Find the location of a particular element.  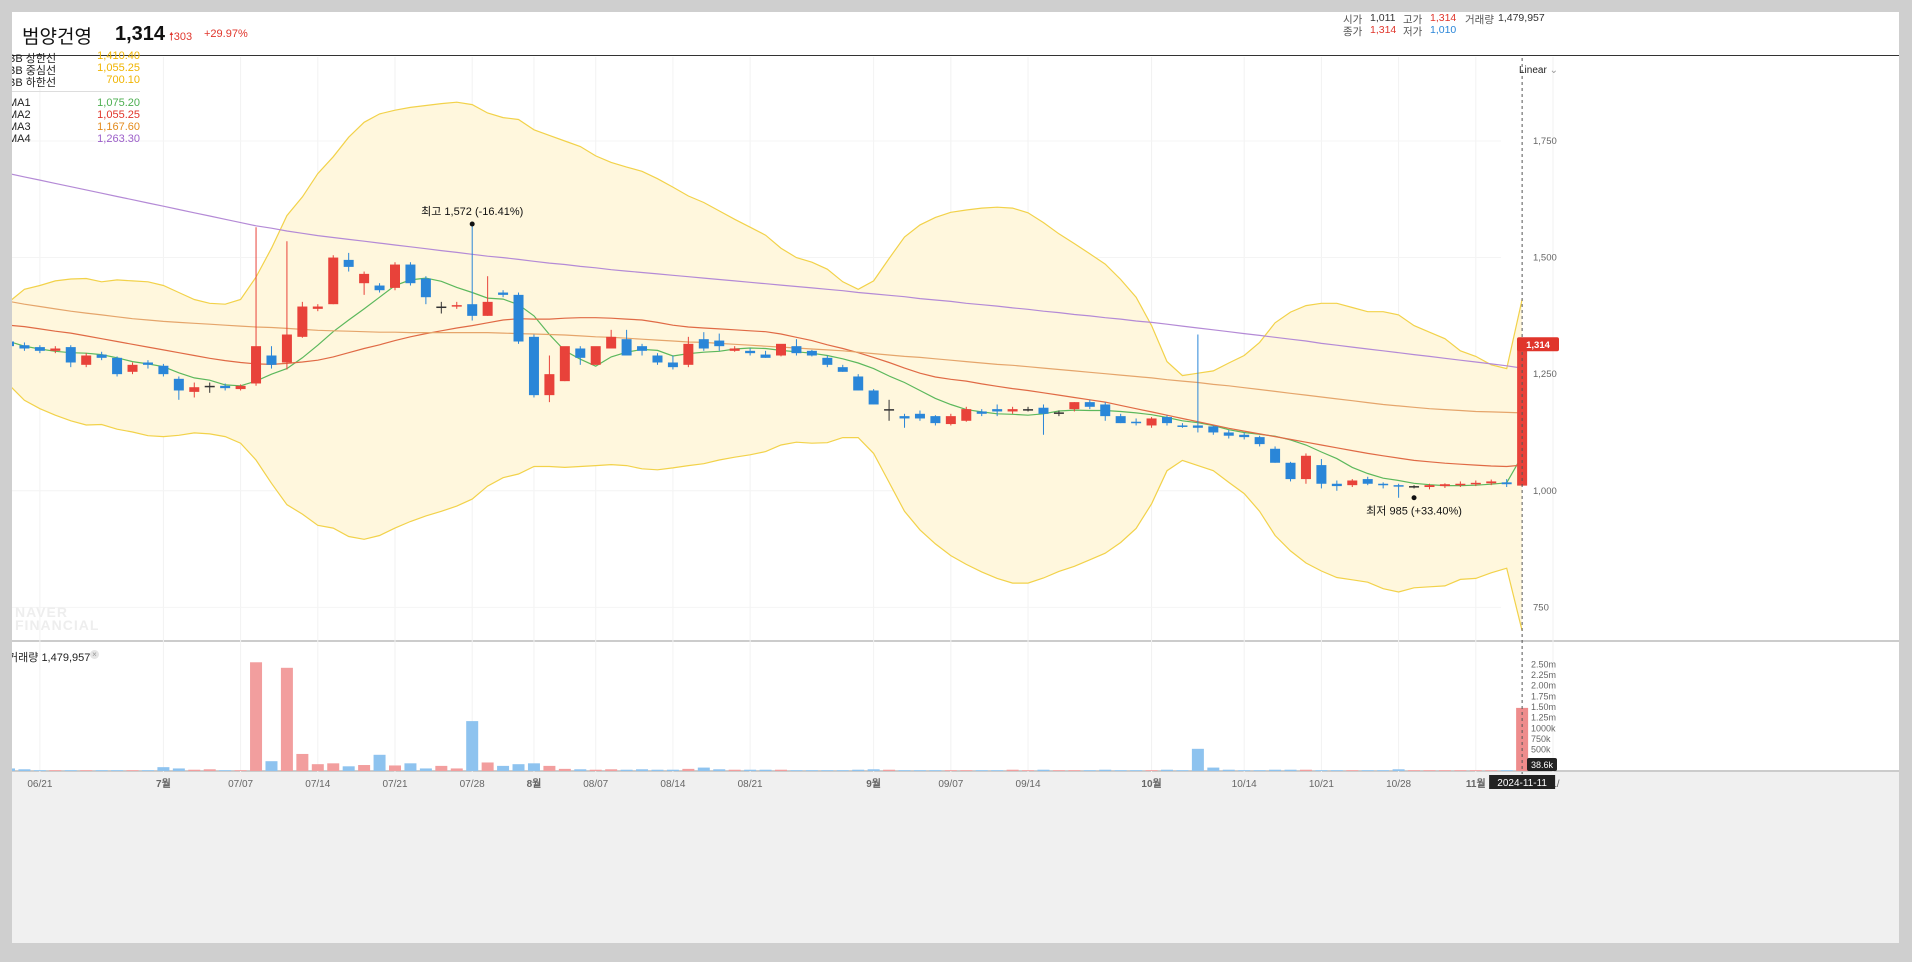

current-price-tag-text: 1,314 is located at coordinates (1538, 345).